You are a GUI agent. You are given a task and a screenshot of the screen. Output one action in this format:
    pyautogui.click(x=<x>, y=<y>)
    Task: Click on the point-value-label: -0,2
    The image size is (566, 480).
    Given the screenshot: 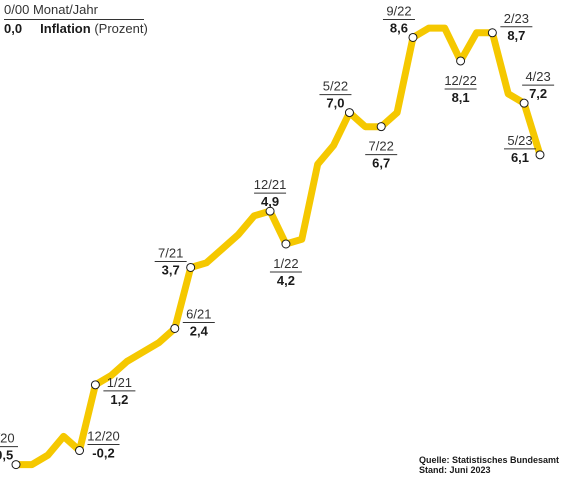 What is the action you would take?
    pyautogui.click(x=103, y=453)
    